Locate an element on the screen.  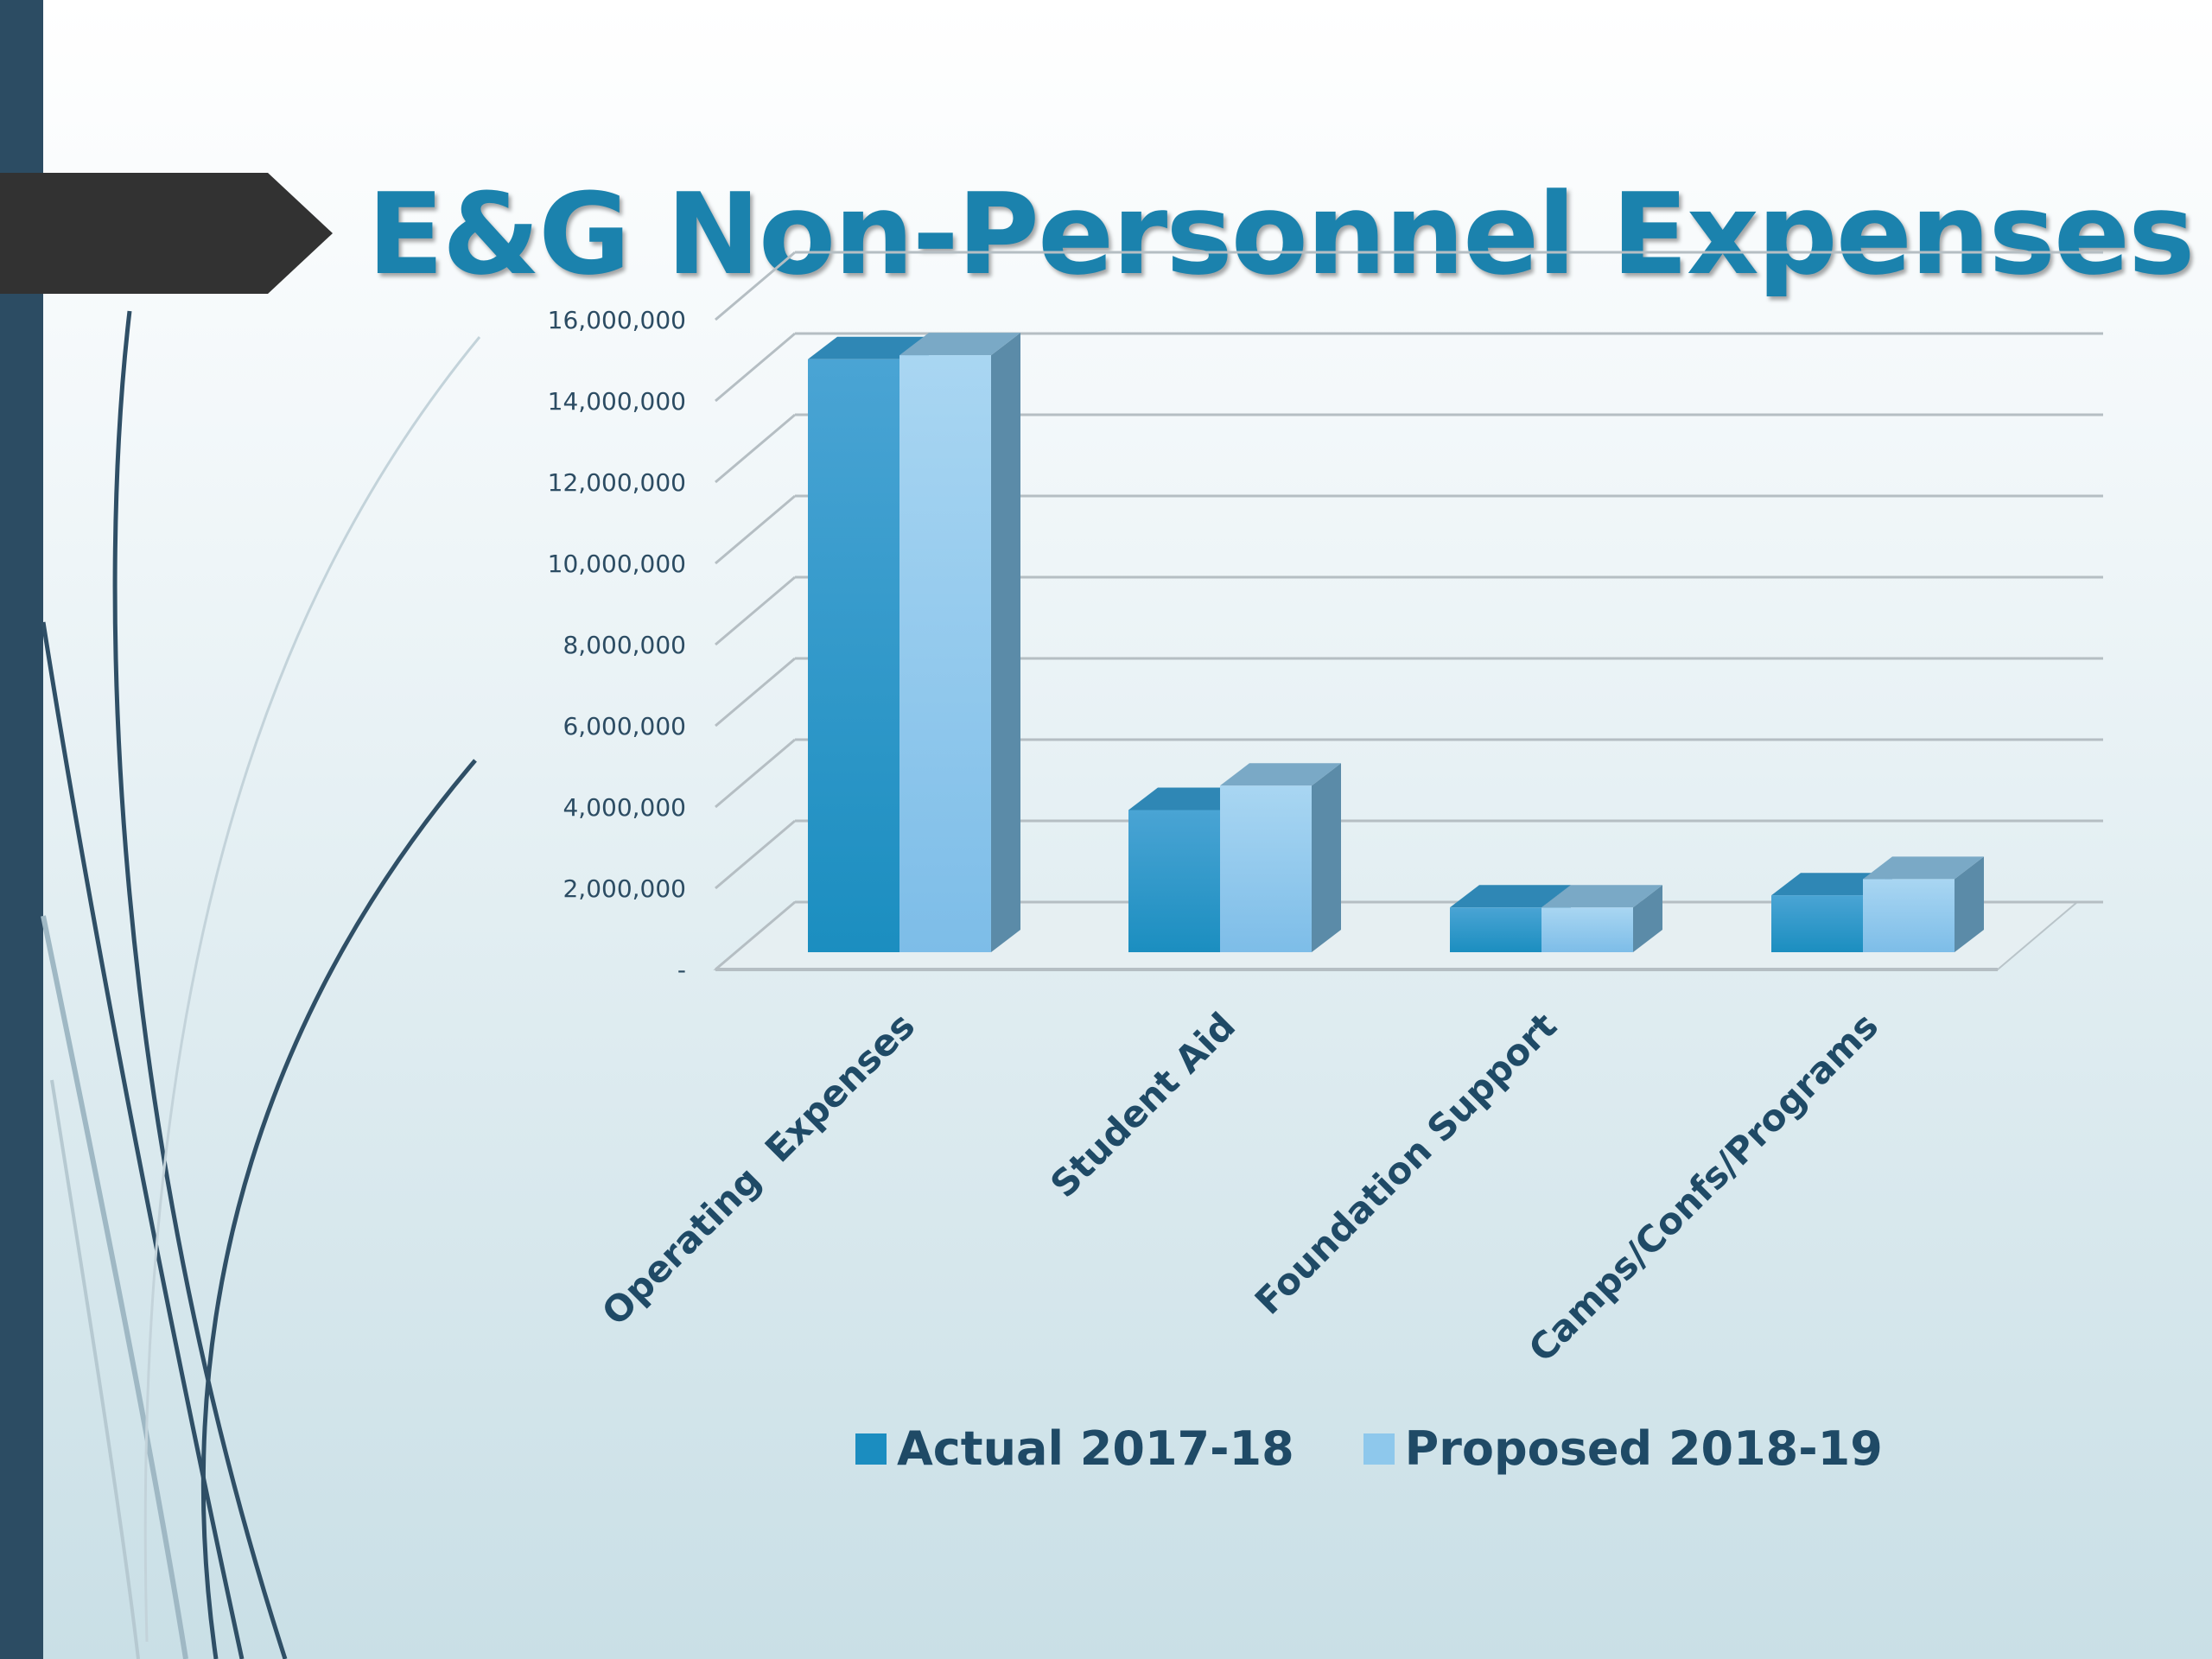
legend-item-proposed: Proposed 2018-19 is located at coordinates (1623, 1448).